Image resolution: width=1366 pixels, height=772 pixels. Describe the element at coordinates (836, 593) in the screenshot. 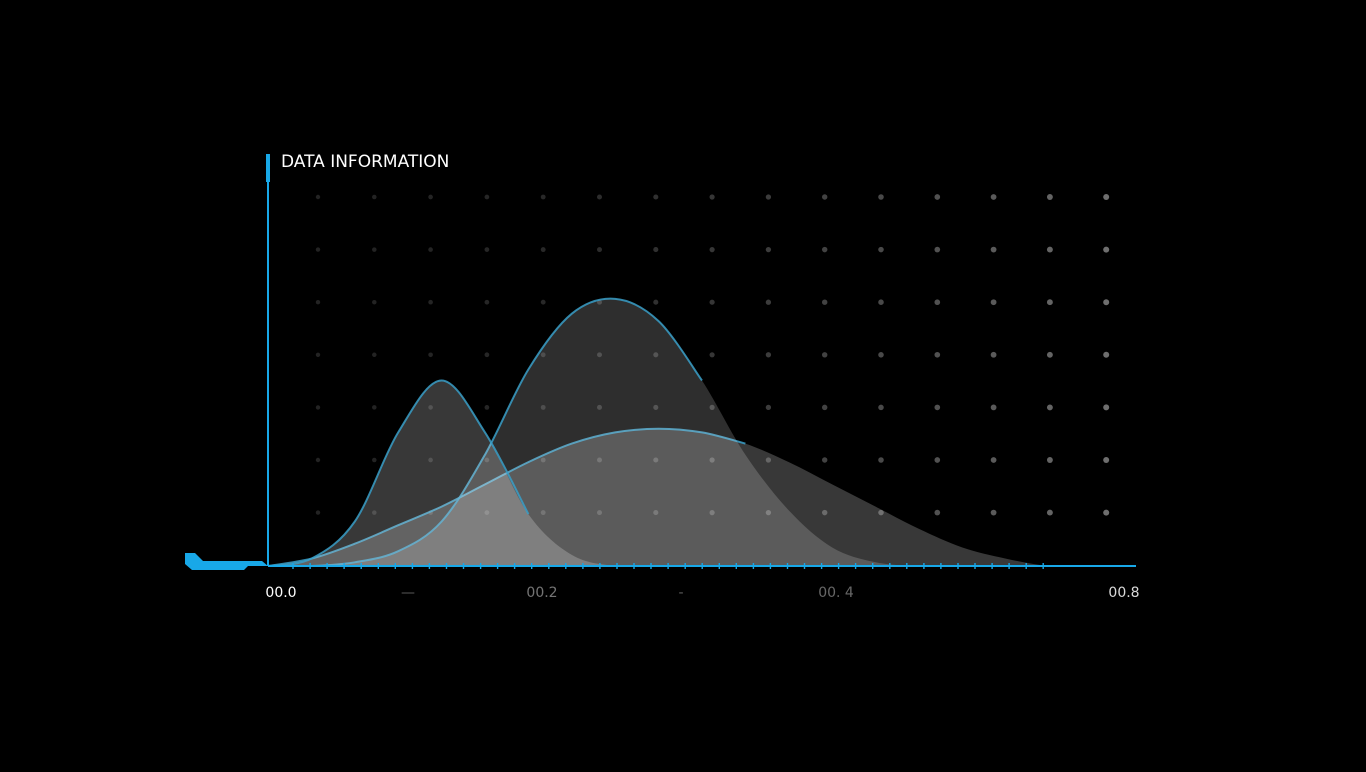

I see `x-tick-label: 00. 4` at that location.